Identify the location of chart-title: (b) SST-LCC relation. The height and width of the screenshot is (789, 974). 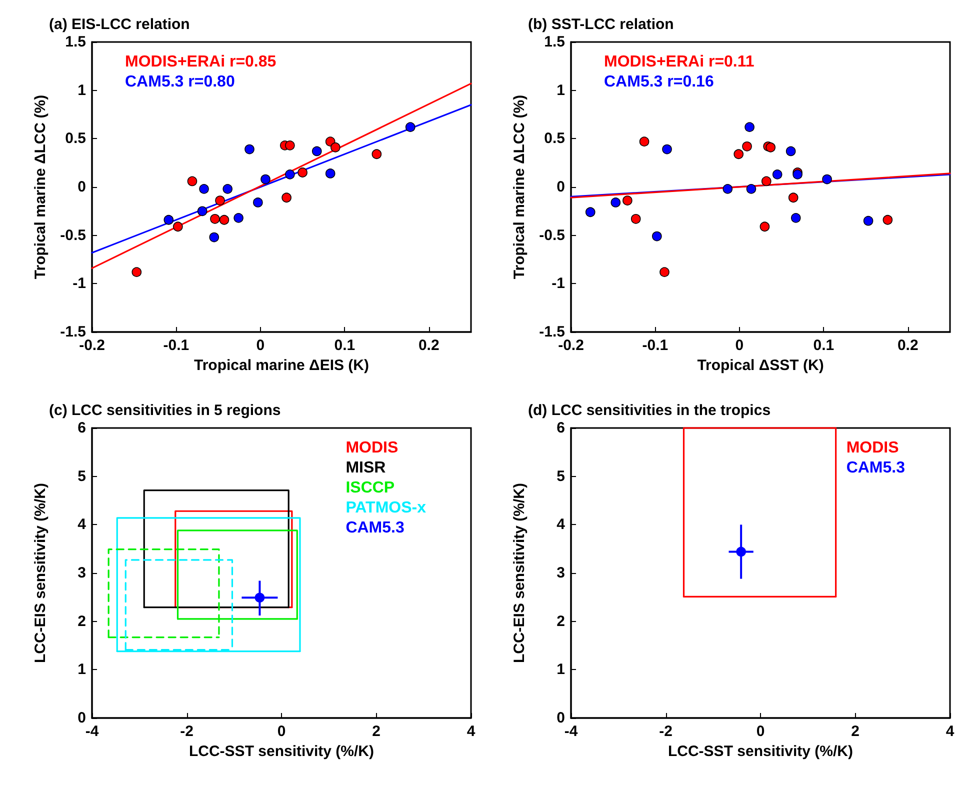
(601, 24).